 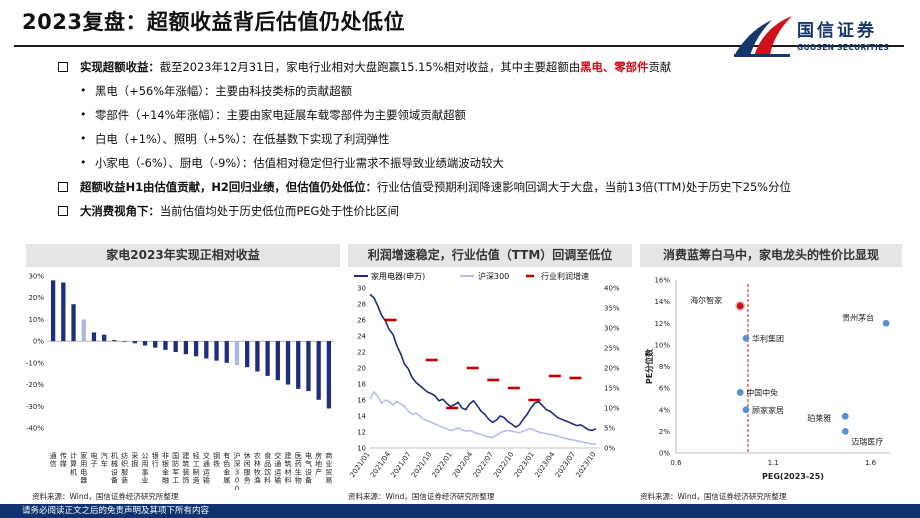 What do you see at coordinates (843, 47) in the screenshot?
I see `logo-english-name: GUOSEN SECURITIES` at bounding box center [843, 47].